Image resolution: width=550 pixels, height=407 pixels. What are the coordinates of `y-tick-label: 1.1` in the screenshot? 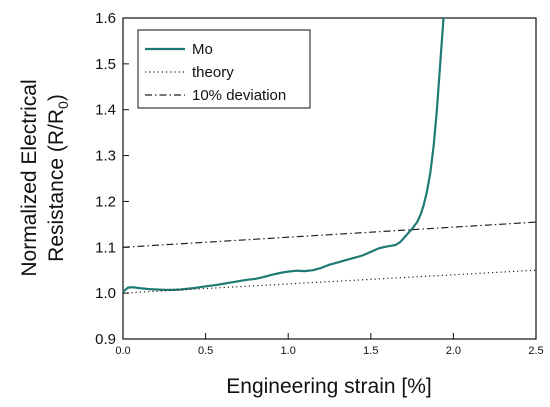 It's located at (105, 247).